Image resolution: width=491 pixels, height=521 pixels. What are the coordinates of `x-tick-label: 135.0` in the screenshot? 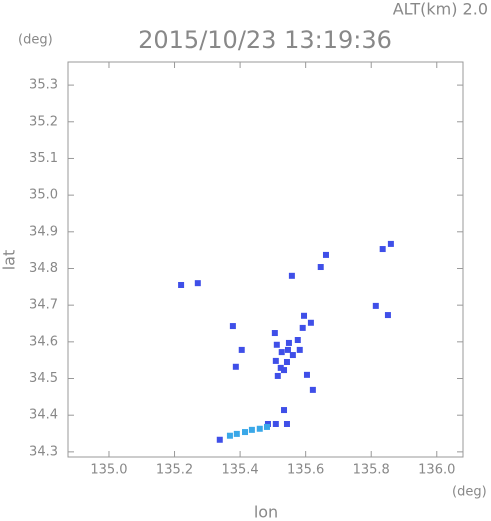 It's located at (108, 470).